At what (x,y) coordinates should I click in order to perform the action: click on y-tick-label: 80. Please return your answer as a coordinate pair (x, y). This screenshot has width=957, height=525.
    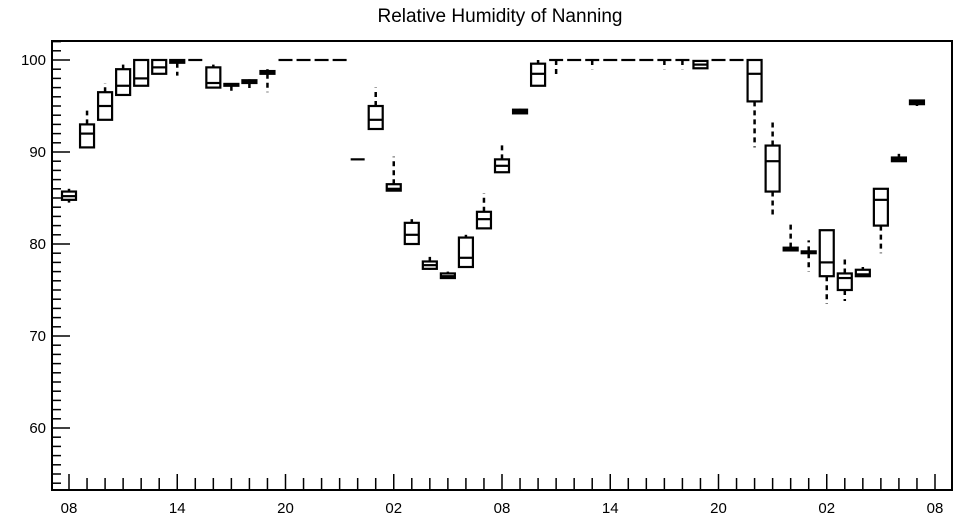
    Looking at the image, I should click on (37, 244).